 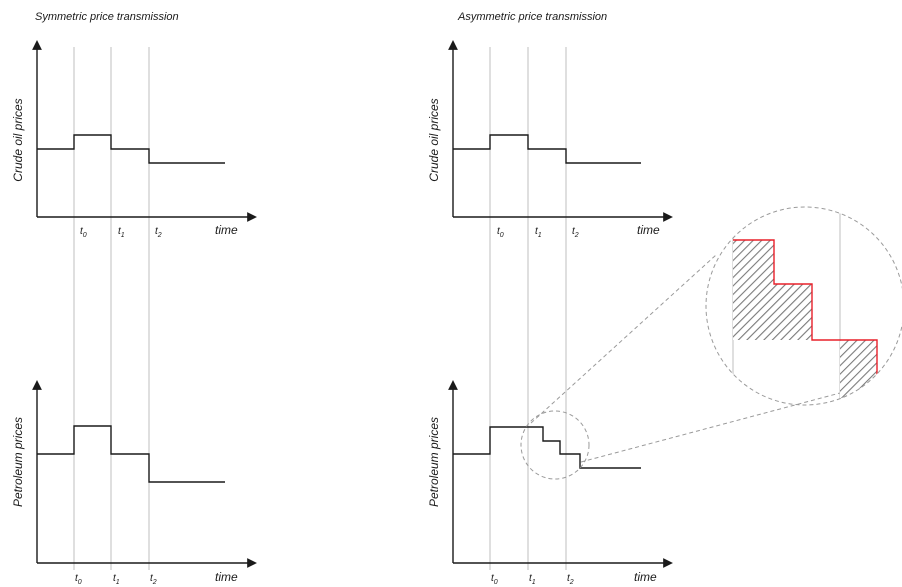 What do you see at coordinates (710, 427) in the screenshot?
I see `zoom-connector-bottom` at bounding box center [710, 427].